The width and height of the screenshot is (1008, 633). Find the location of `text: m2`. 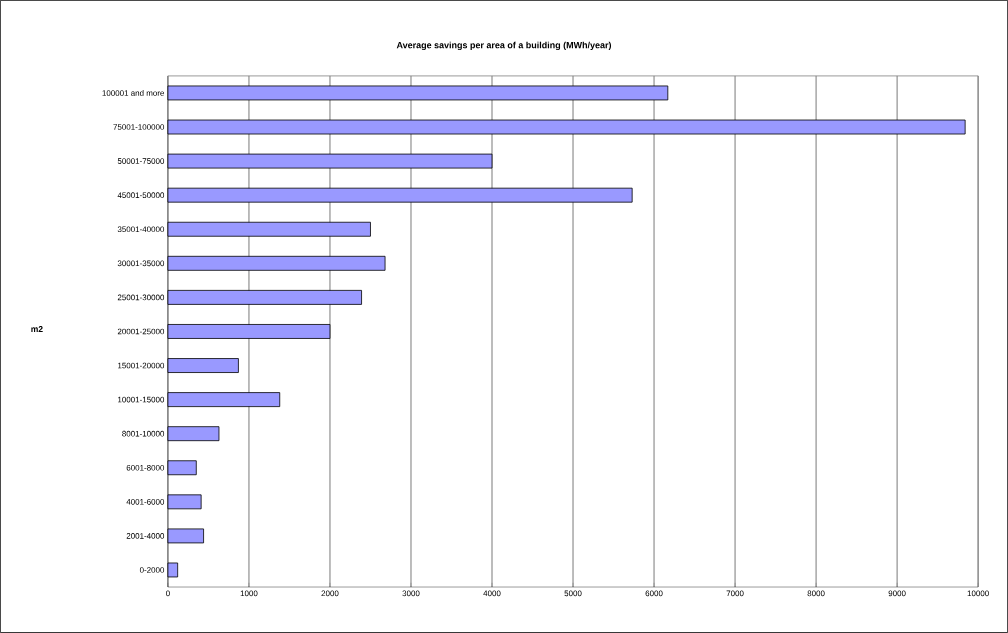

text: m2 is located at coordinates (37, 329).